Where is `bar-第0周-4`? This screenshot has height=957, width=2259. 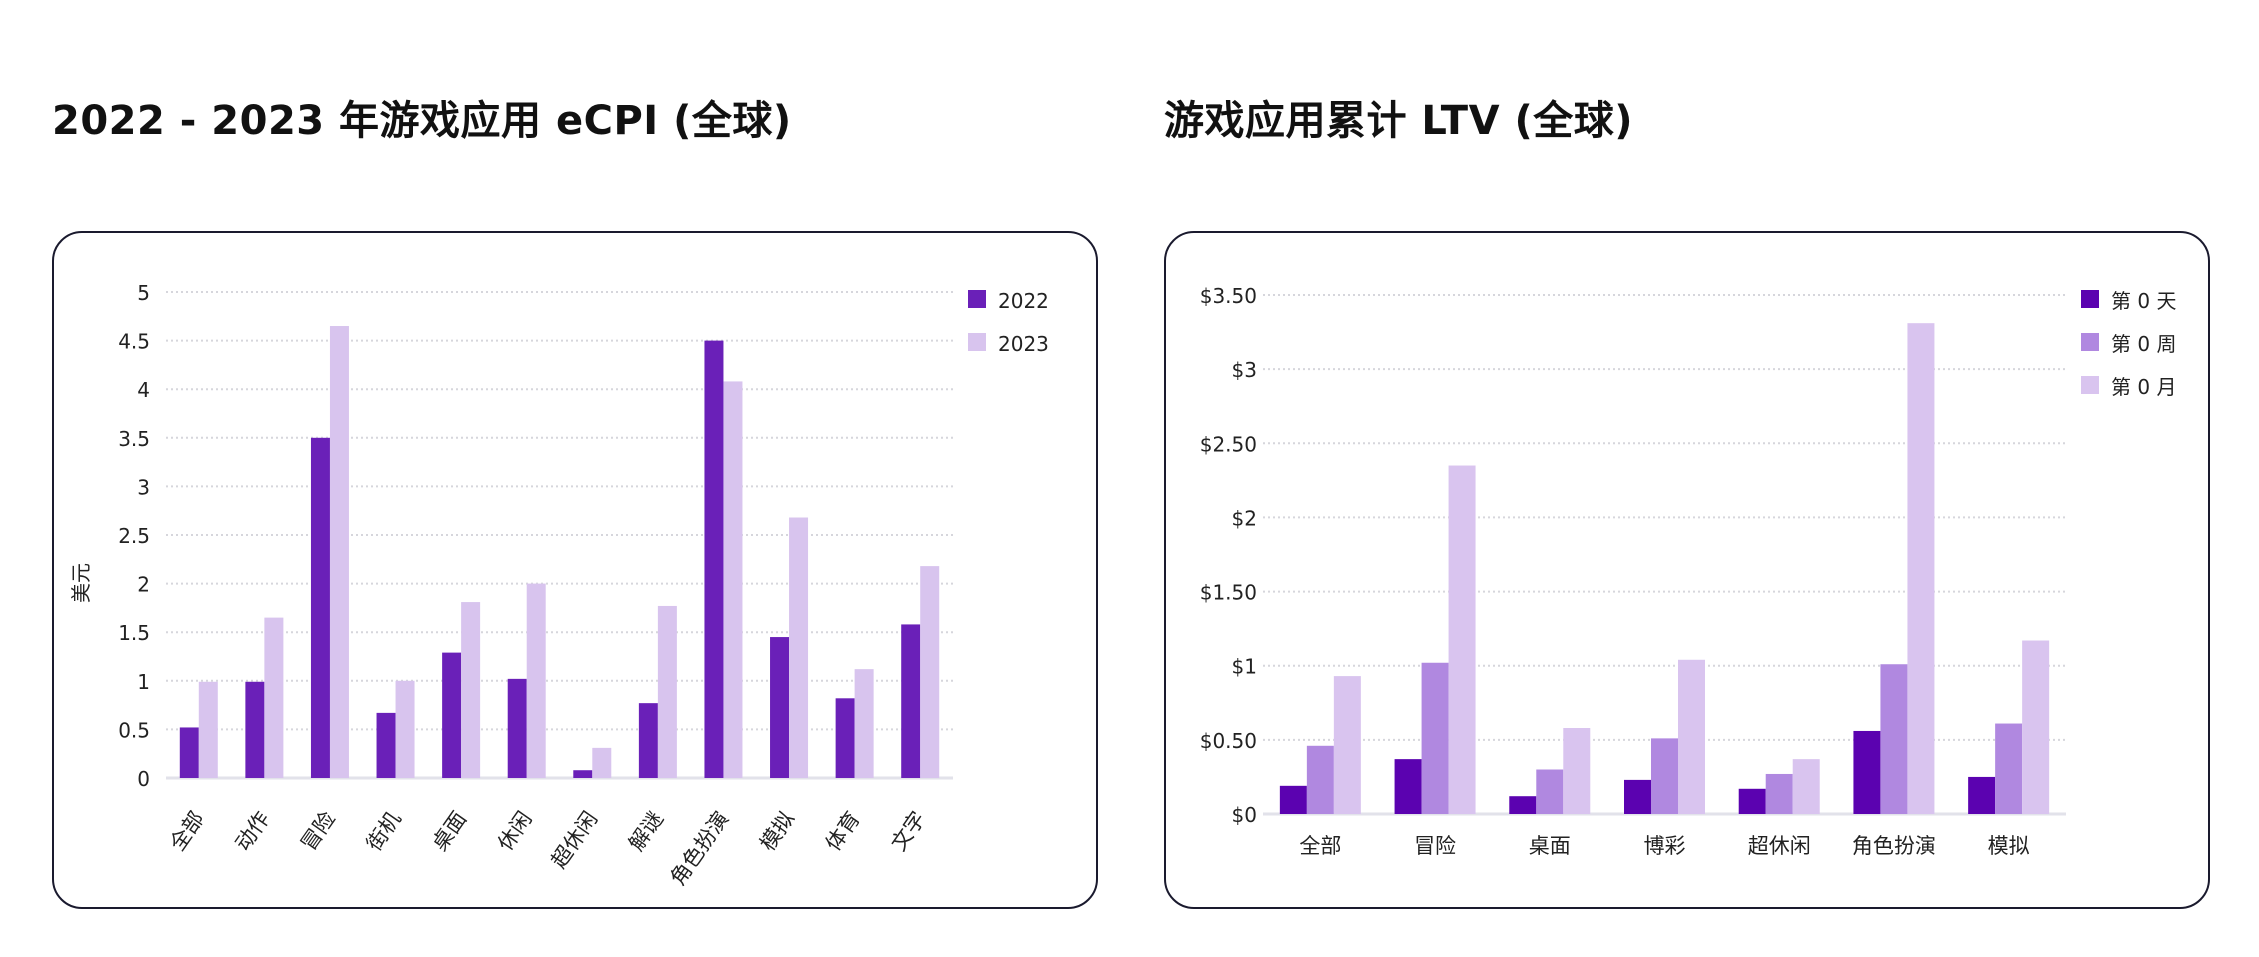
bar-第0周-4 is located at coordinates (1779, 793).